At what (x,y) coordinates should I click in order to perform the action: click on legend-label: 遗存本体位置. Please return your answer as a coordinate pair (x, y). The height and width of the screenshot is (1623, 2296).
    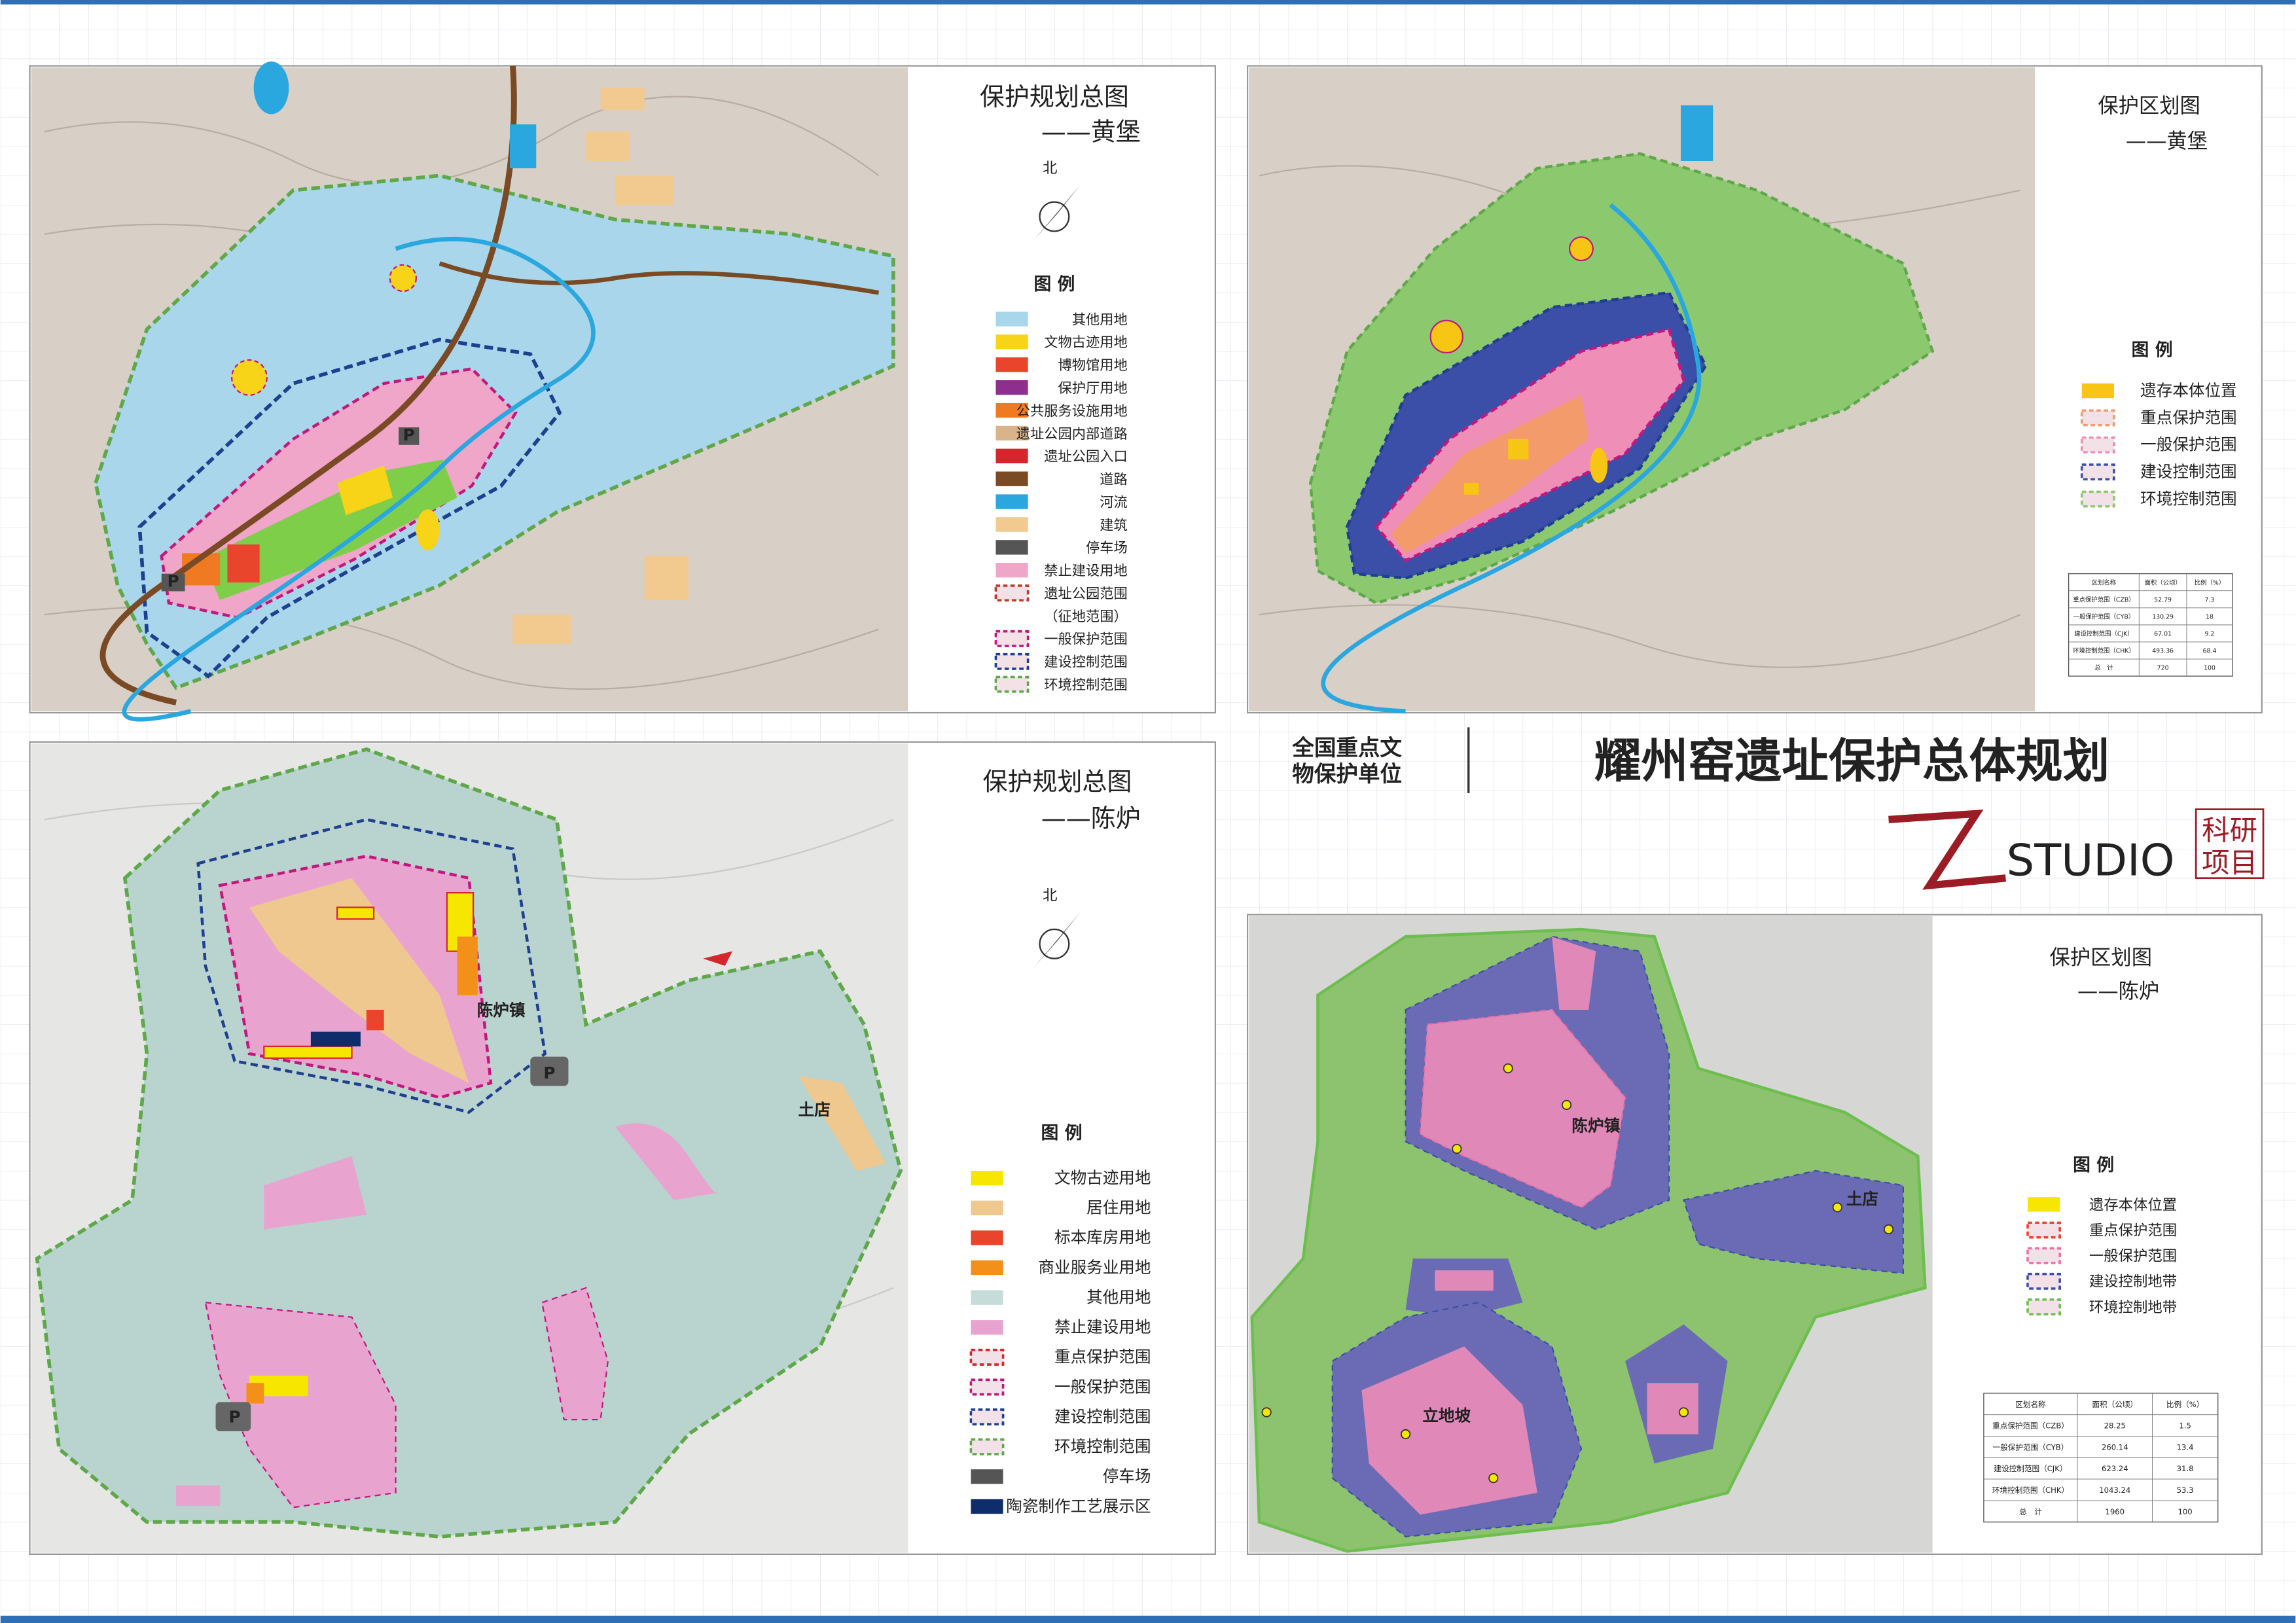
    Looking at the image, I should click on (2188, 390).